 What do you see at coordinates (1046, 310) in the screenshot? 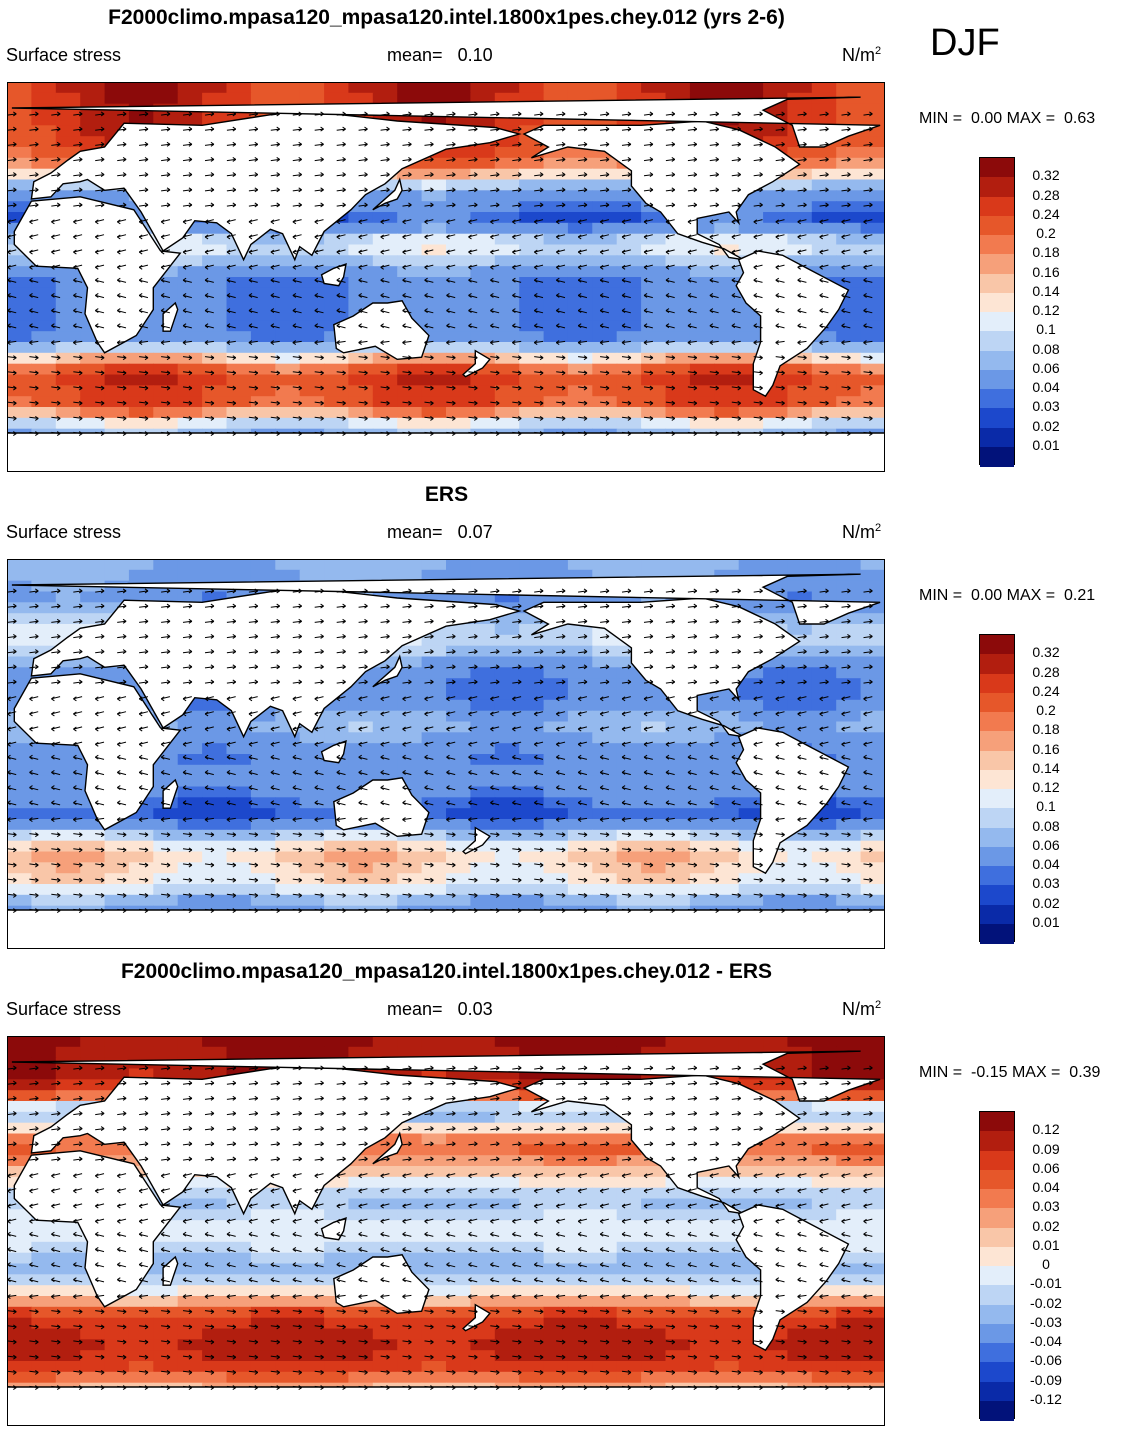
I see `colorbar-tick-label: 0.12` at bounding box center [1046, 310].